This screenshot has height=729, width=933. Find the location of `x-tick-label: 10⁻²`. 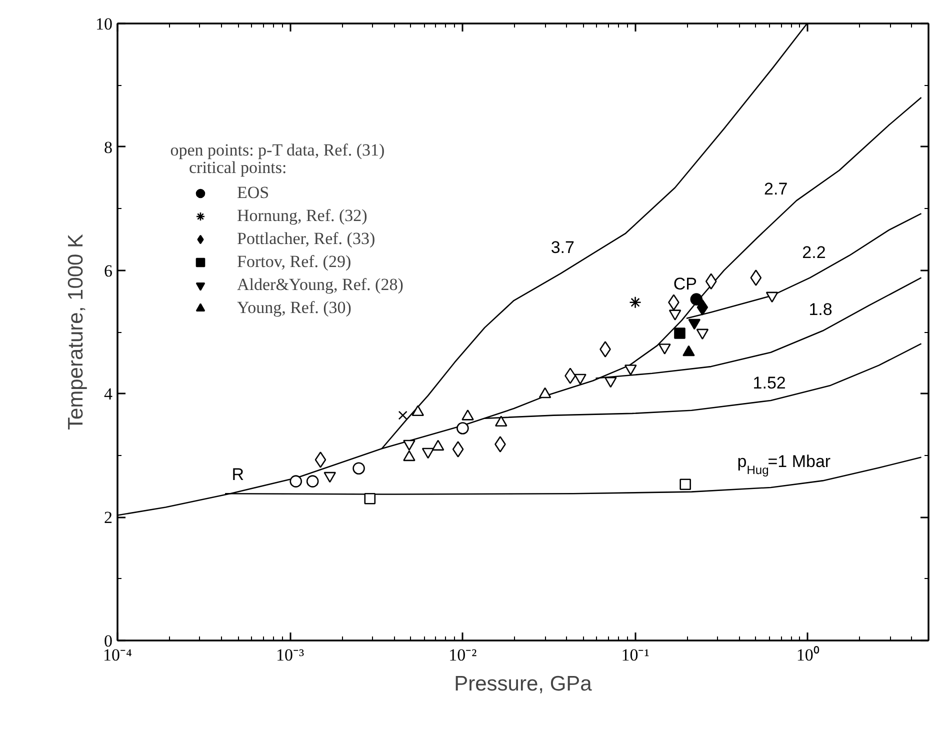

x-tick-label: 10⁻² is located at coordinates (462, 655).